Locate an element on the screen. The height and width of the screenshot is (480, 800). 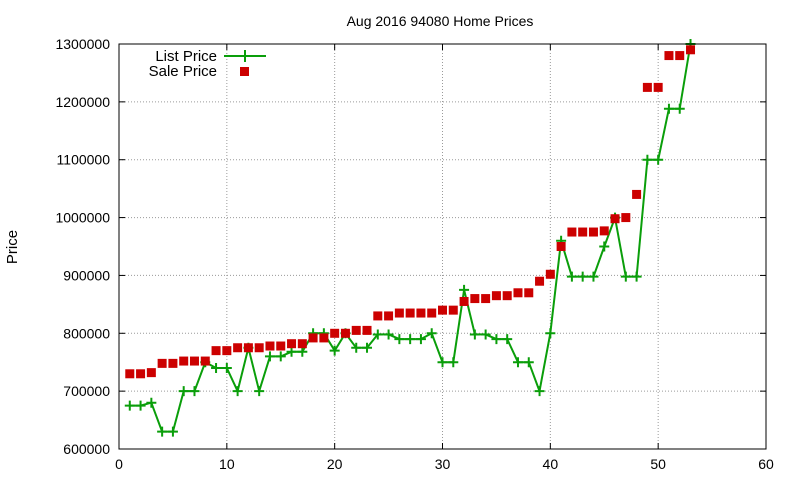
y-tick-label: 700000 is located at coordinates (86, 391).